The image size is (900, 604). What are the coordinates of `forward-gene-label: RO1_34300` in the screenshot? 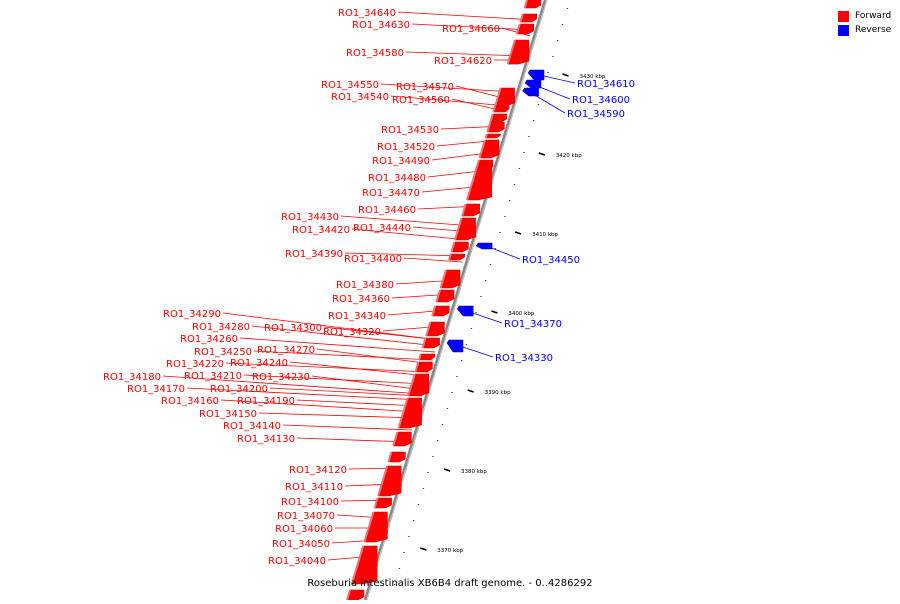 It's located at (293, 328).